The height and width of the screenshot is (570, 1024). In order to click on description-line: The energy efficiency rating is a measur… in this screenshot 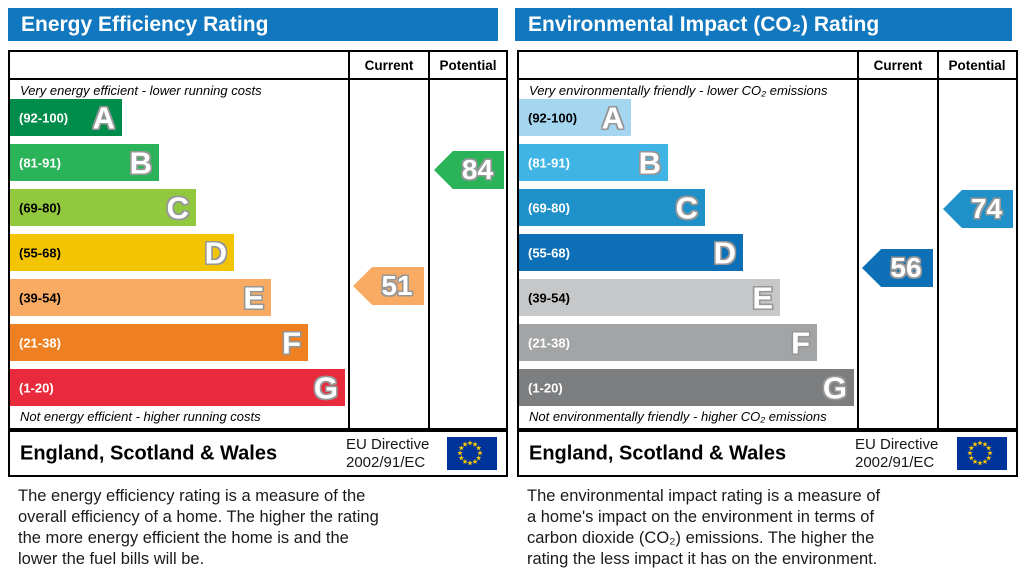, I will do `click(192, 496)`.